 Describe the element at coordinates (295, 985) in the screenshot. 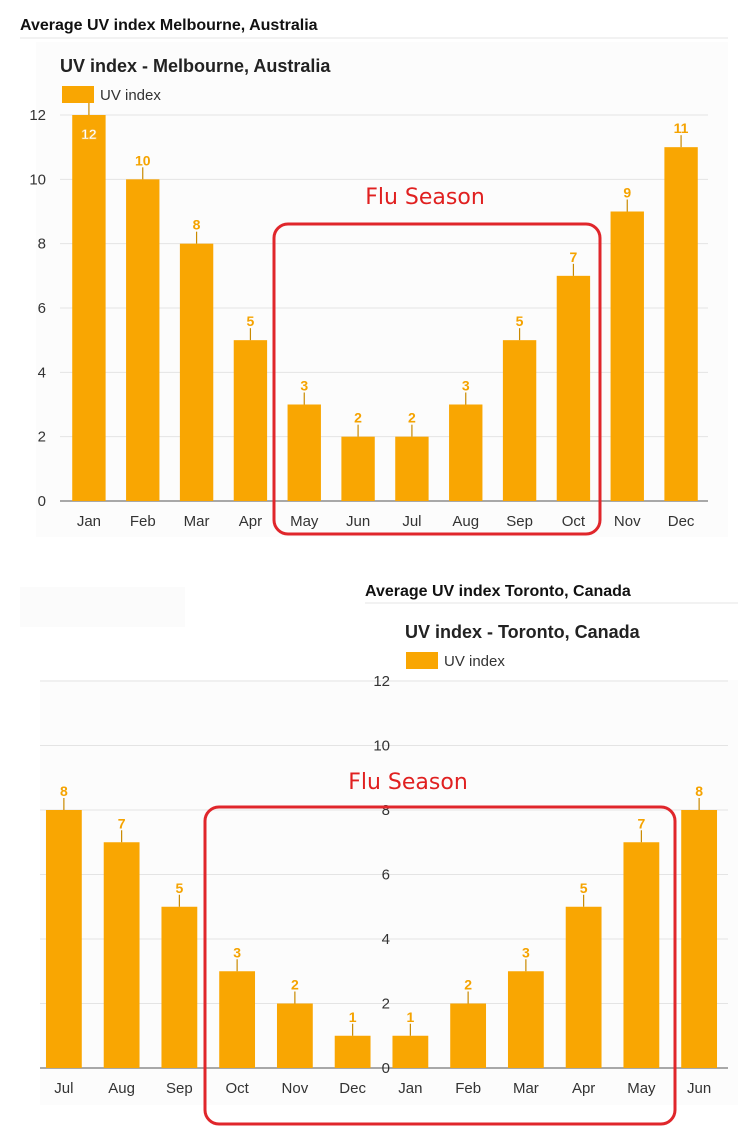

I see `tor-data-label-nov: 2` at that location.